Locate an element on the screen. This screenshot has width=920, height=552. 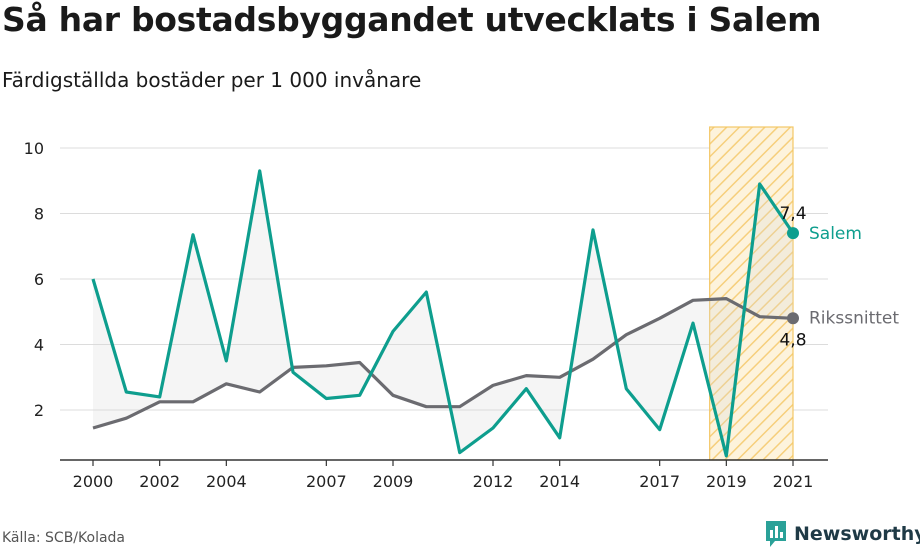
x-tick-label: 2014 is located at coordinates (559, 481).